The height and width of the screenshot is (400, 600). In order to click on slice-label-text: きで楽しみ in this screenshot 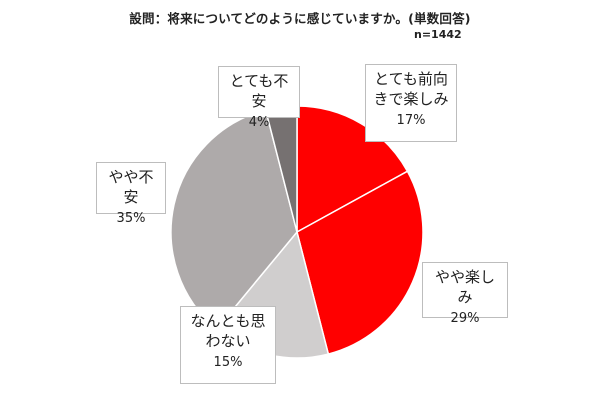, I will do `click(411, 99)`.